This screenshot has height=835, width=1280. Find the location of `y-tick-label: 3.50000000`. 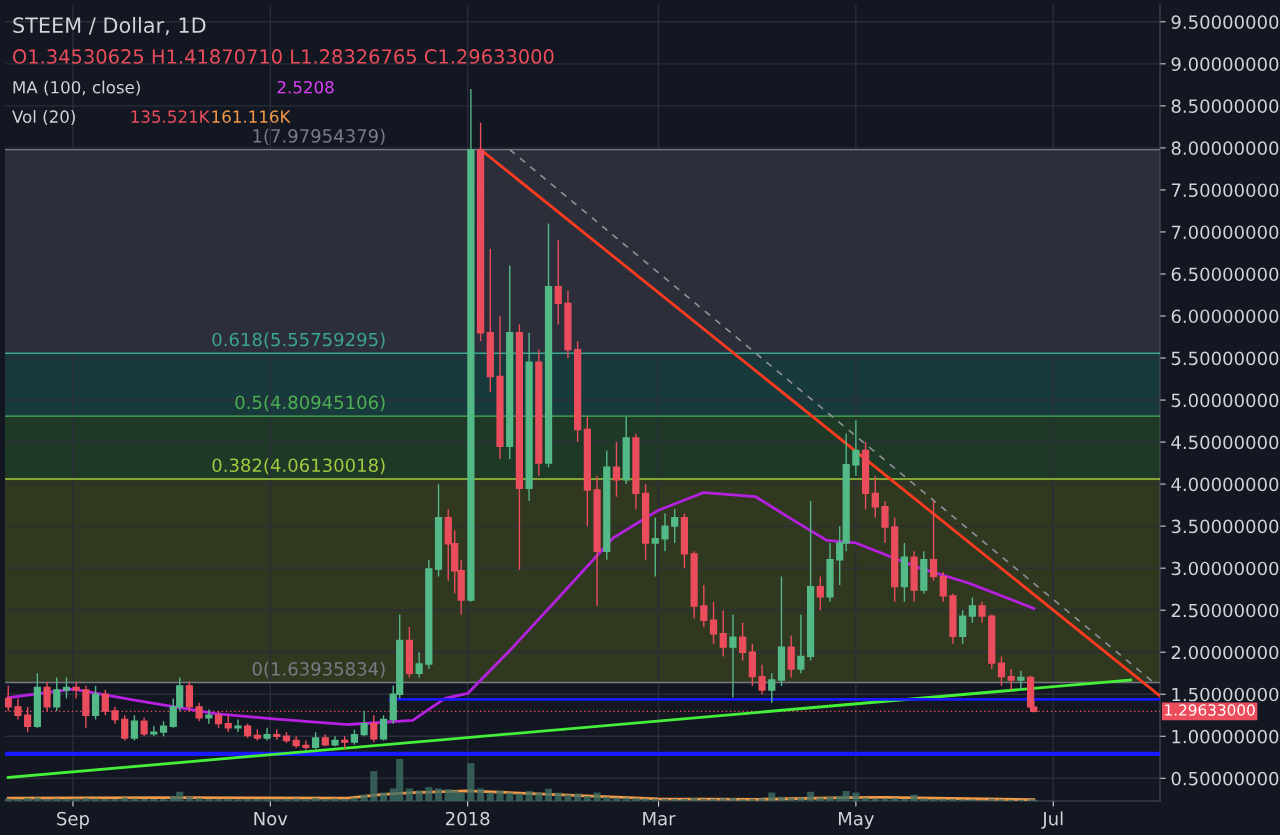

y-tick-label: 3.50000000 is located at coordinates (1225, 526).